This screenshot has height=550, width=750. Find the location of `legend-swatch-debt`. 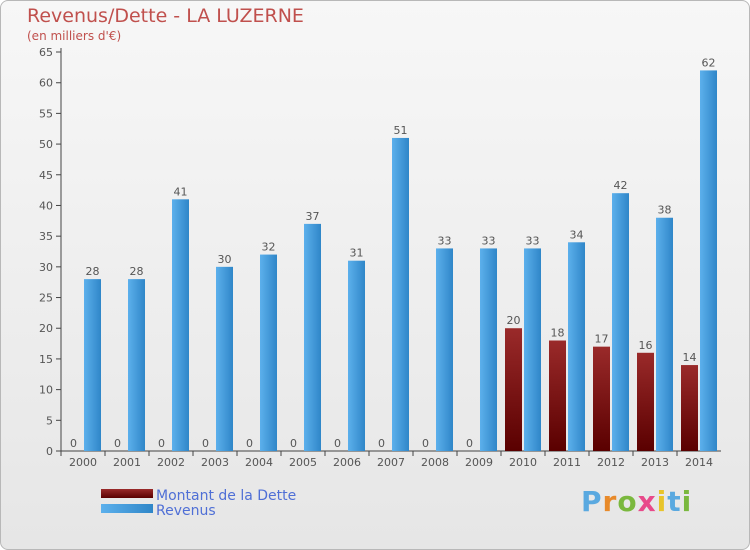

legend-swatch-debt is located at coordinates (127, 493).